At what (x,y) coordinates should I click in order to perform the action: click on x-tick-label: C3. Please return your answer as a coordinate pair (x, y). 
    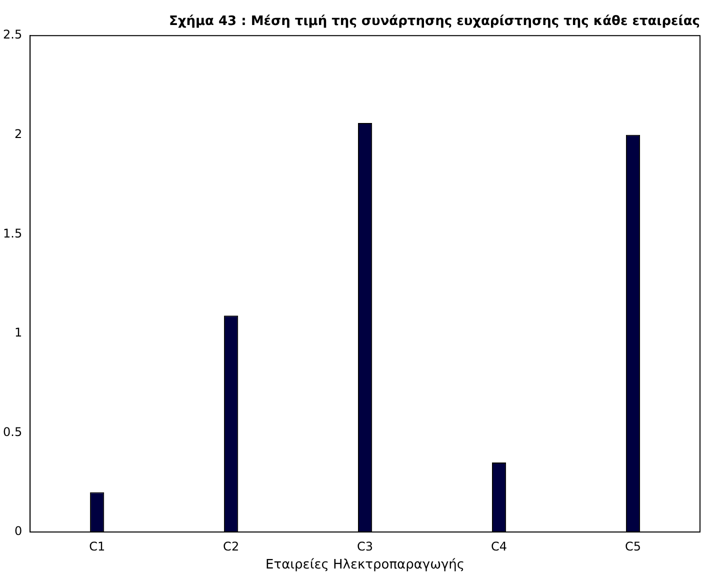
    Looking at the image, I should click on (365, 546).